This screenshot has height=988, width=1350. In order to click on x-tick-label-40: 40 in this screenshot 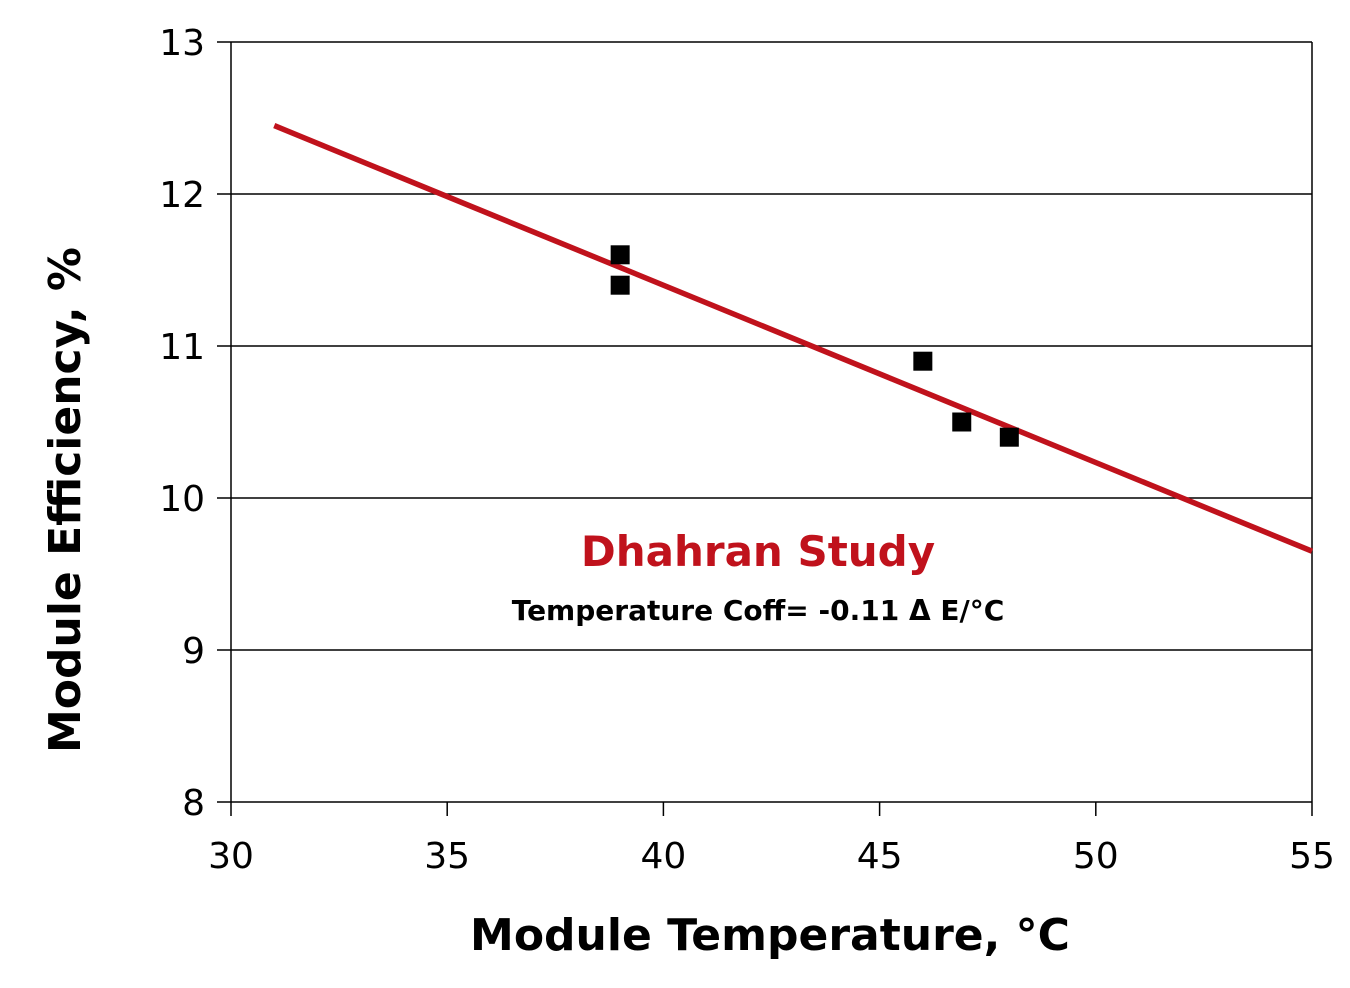, I will do `click(663, 856)`.